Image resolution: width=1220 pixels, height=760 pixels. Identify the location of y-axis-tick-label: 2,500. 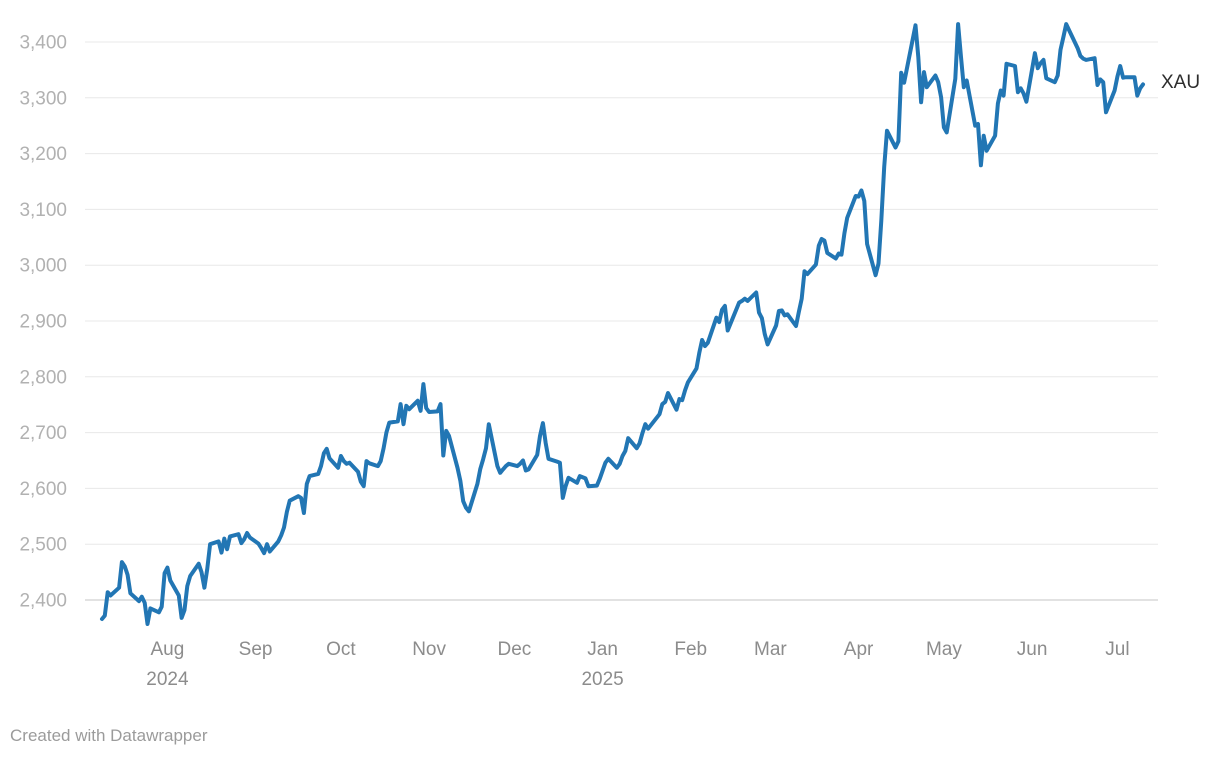
(43, 545).